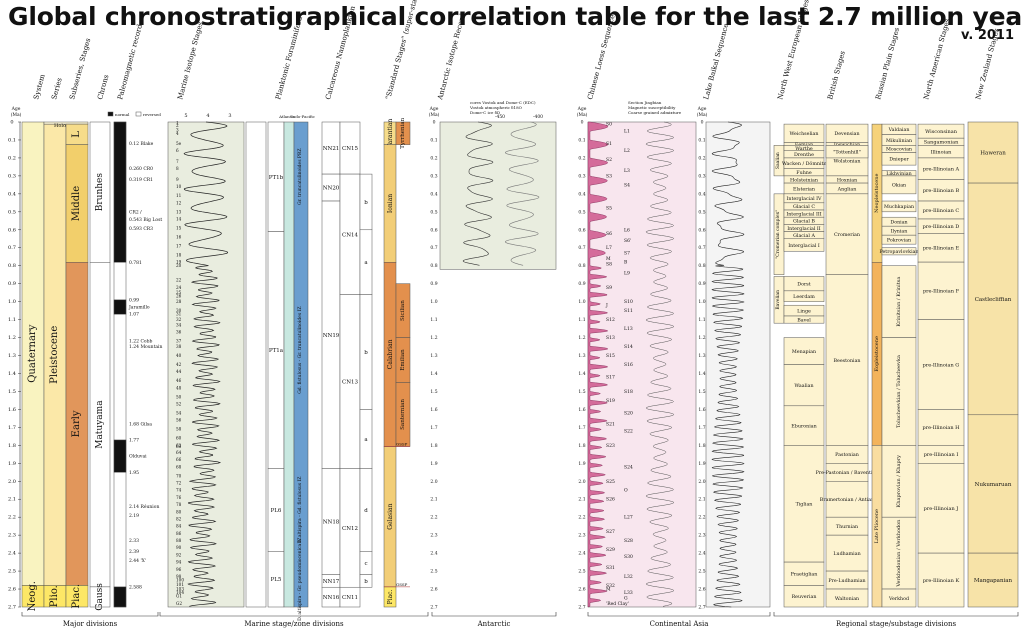 The height and width of the screenshot is (631, 1024). What do you see at coordinates (403, 414) in the screenshot?
I see `med-stage-label: Santernian` at bounding box center [403, 414].